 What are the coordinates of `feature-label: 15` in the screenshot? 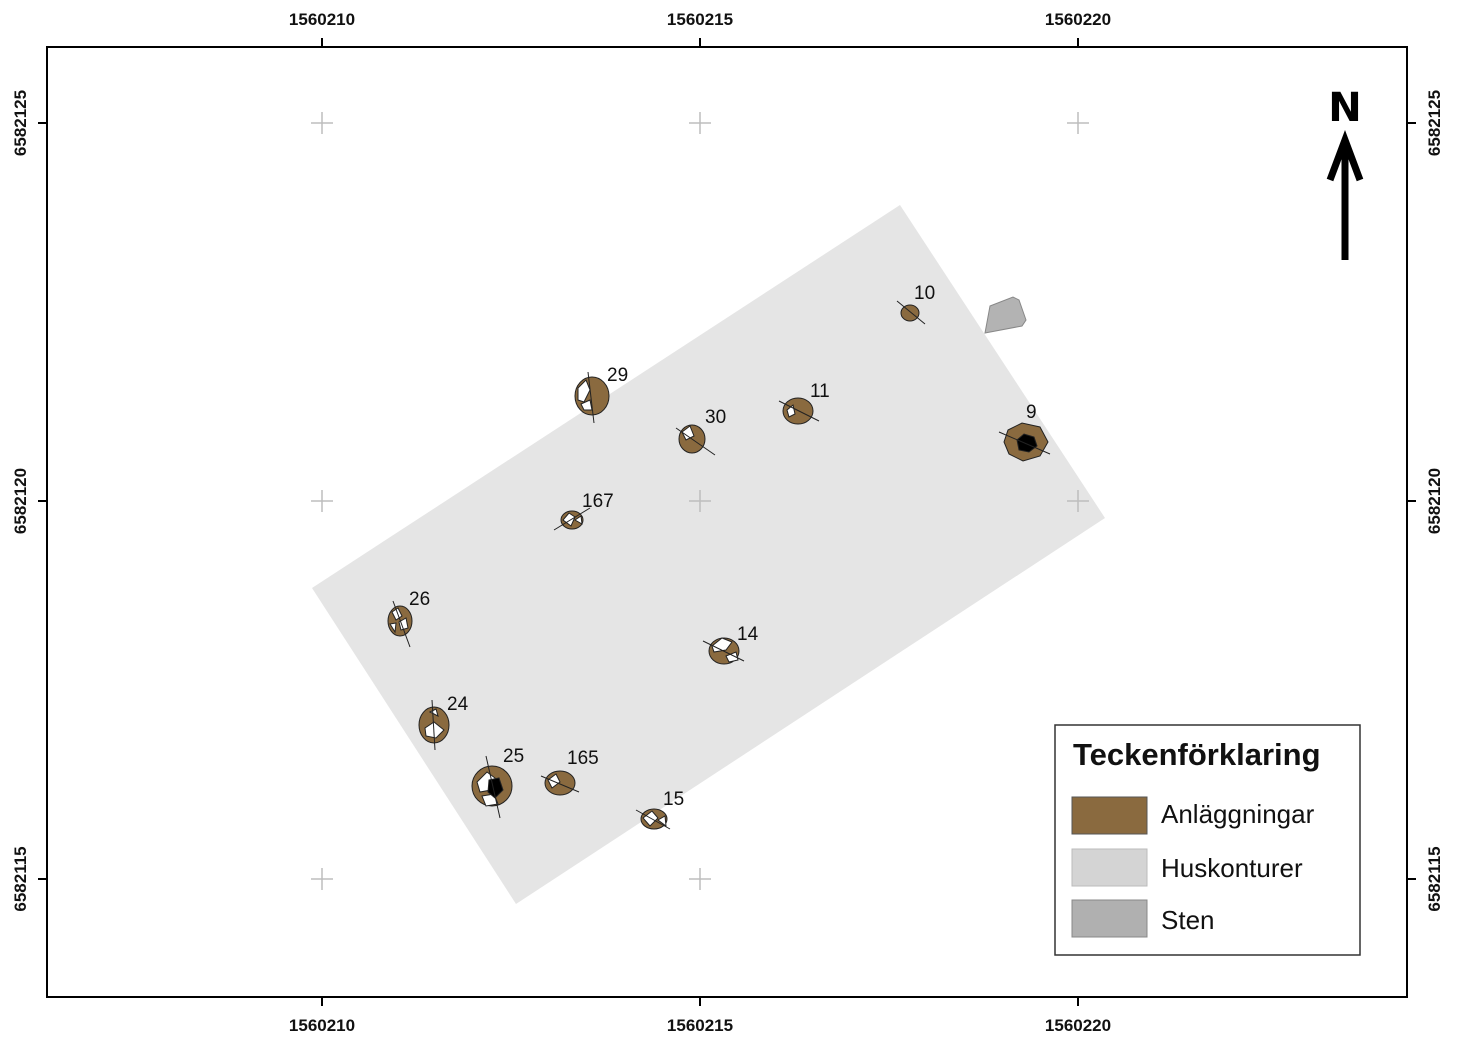 It's located at (673, 799).